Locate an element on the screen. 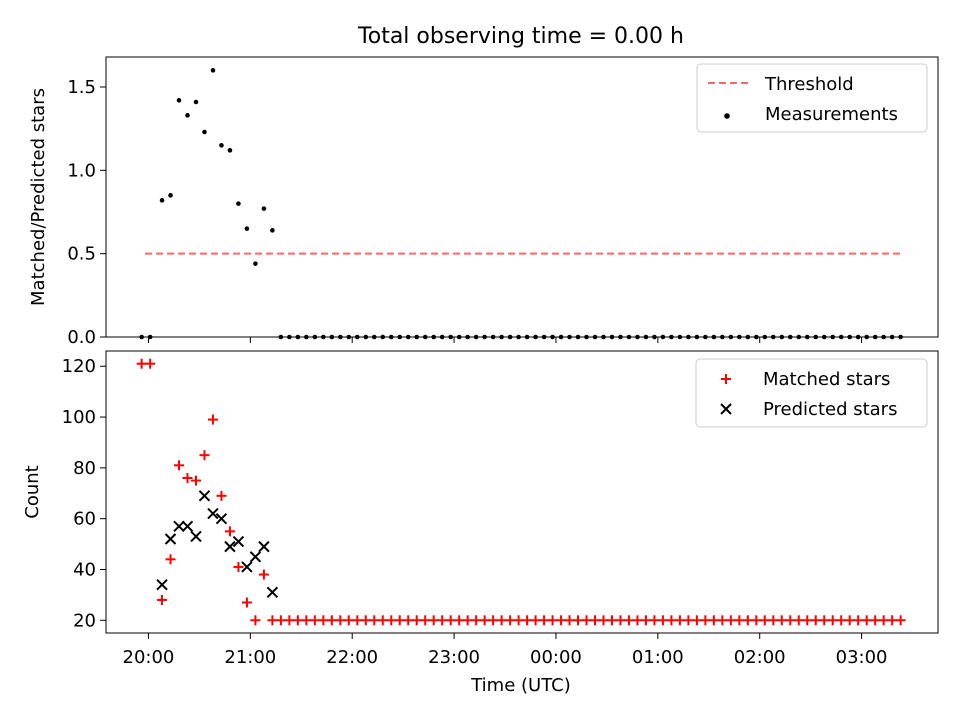 The height and width of the screenshot is (725, 960). bottom-ytick-label: 80 is located at coordinates (84, 468).